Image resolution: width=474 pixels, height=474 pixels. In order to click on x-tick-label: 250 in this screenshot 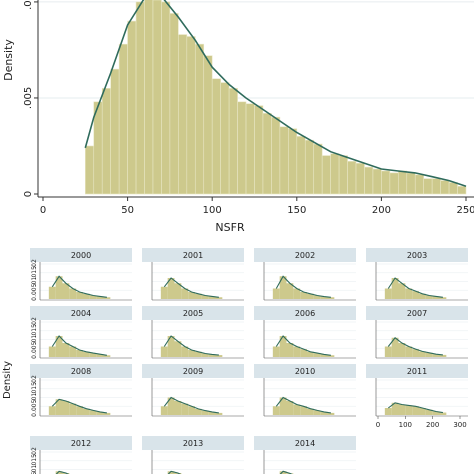, I will do `click(465, 210)`.